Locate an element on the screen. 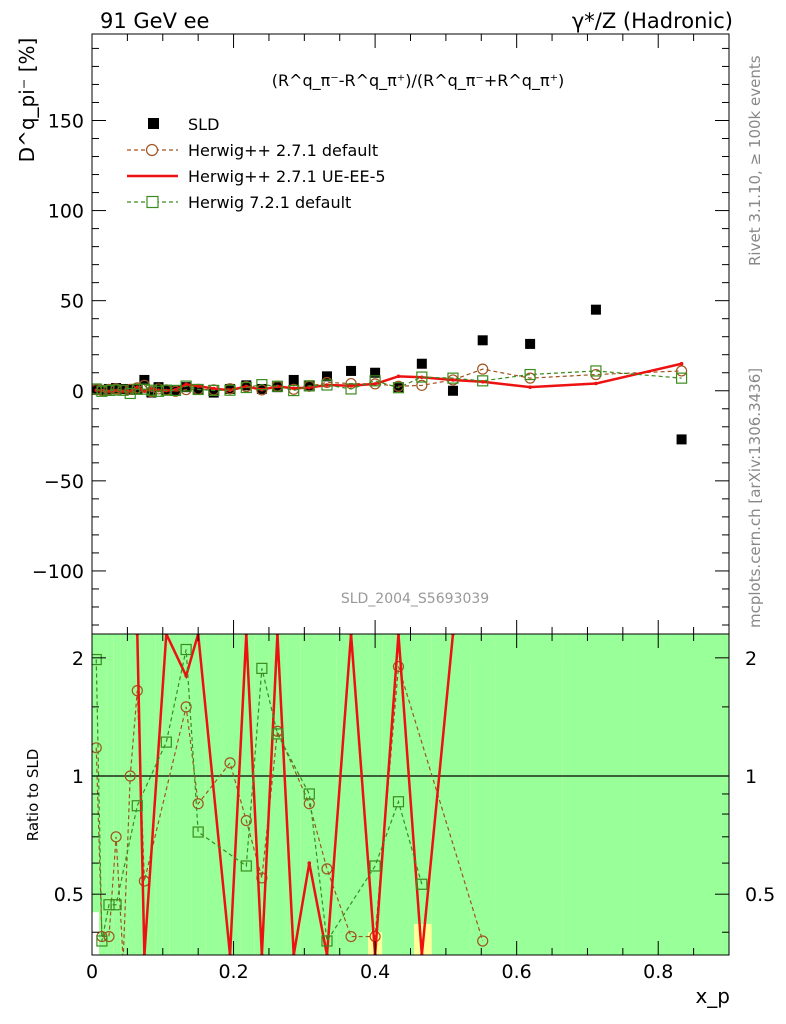 This screenshot has height=1024, width=786. main-y-tick-label: 100 is located at coordinates (66, 212).